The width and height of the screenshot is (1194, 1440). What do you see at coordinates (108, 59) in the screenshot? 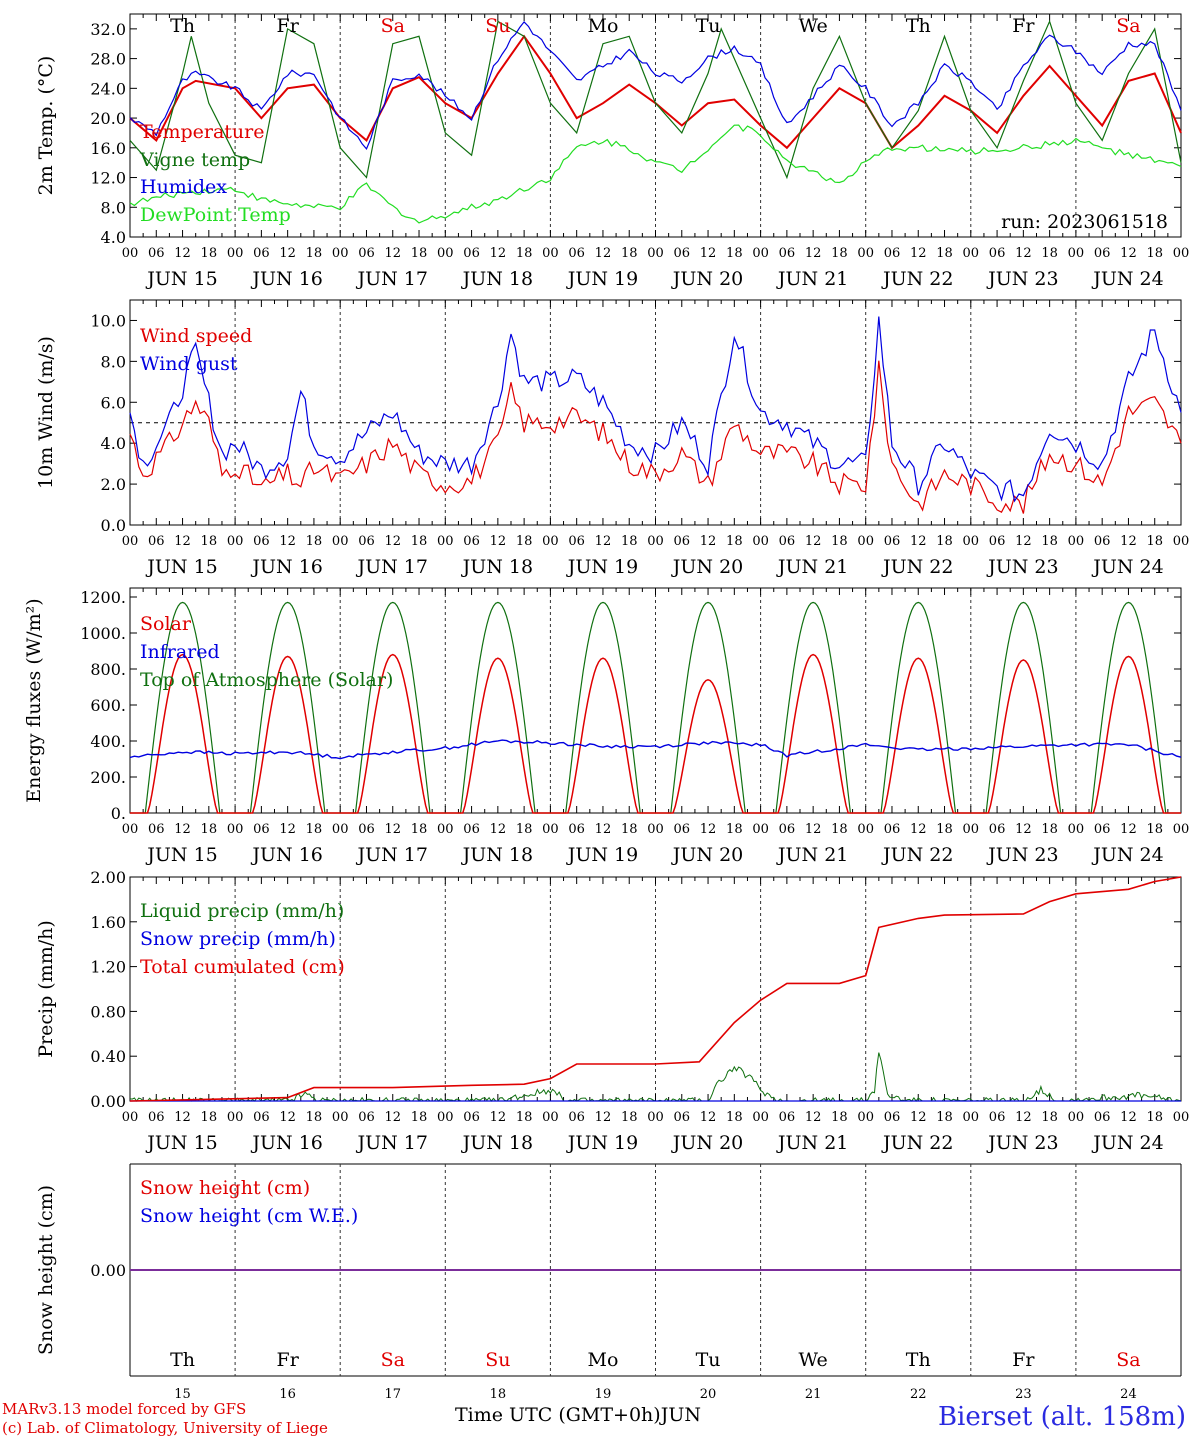
I see `y-tick-label: 28.0` at bounding box center [108, 59].